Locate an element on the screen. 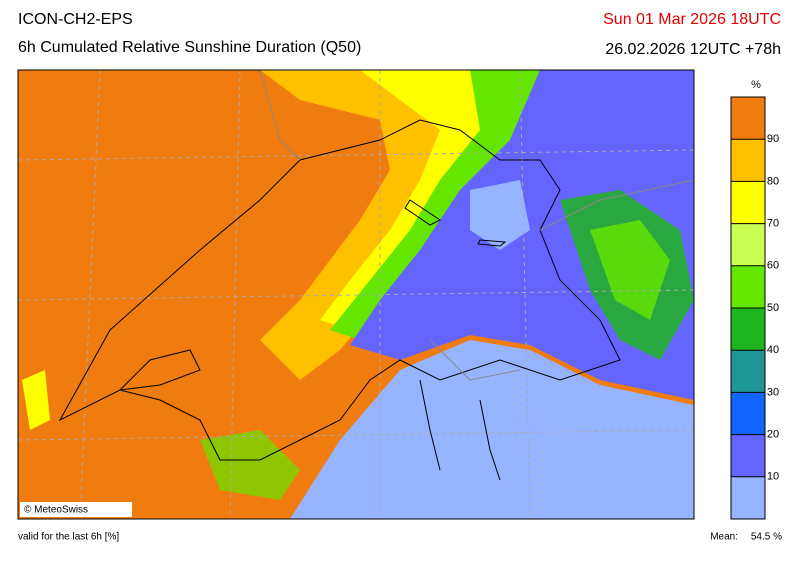  colorbar-tick-label: 20 is located at coordinates (773, 435).